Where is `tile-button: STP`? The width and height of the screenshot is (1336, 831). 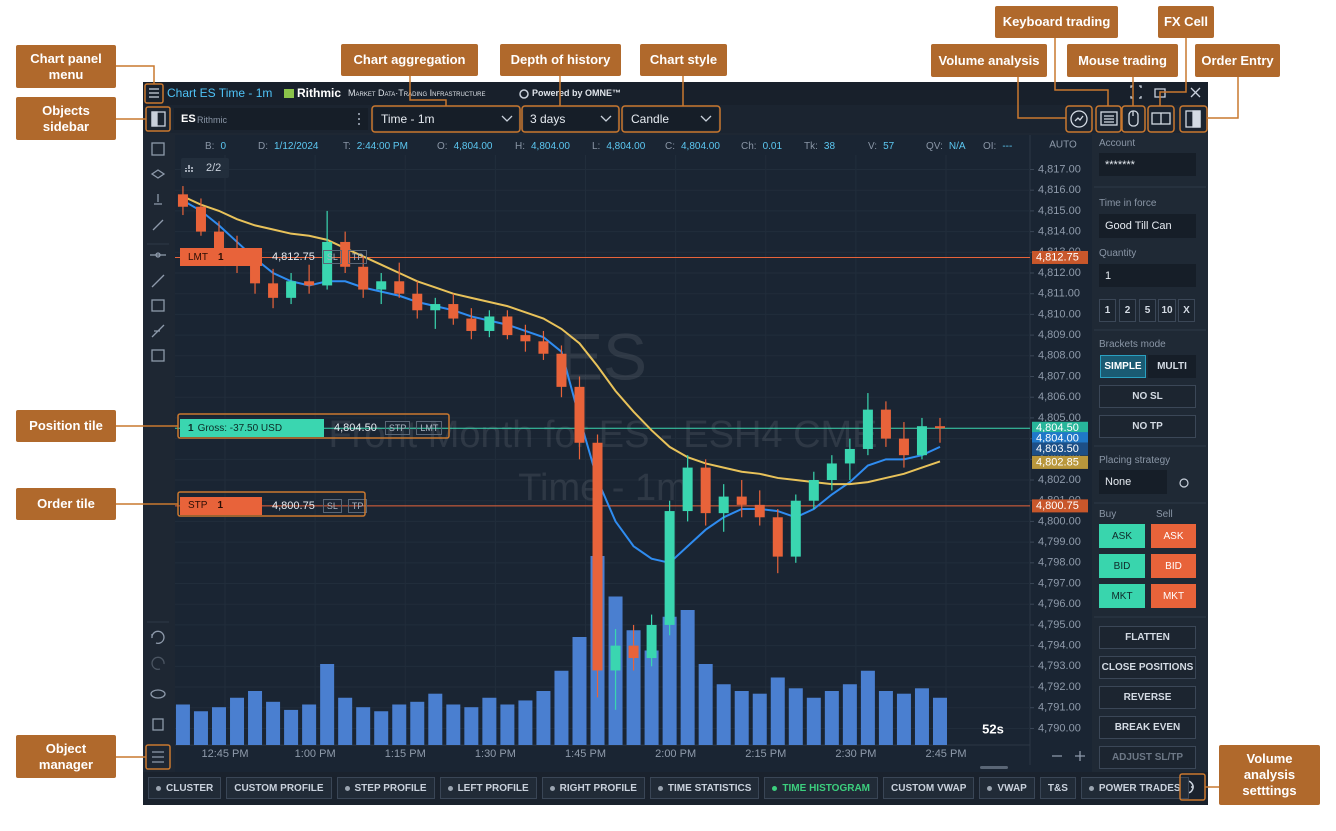
tile-button: STP is located at coordinates (397, 428).